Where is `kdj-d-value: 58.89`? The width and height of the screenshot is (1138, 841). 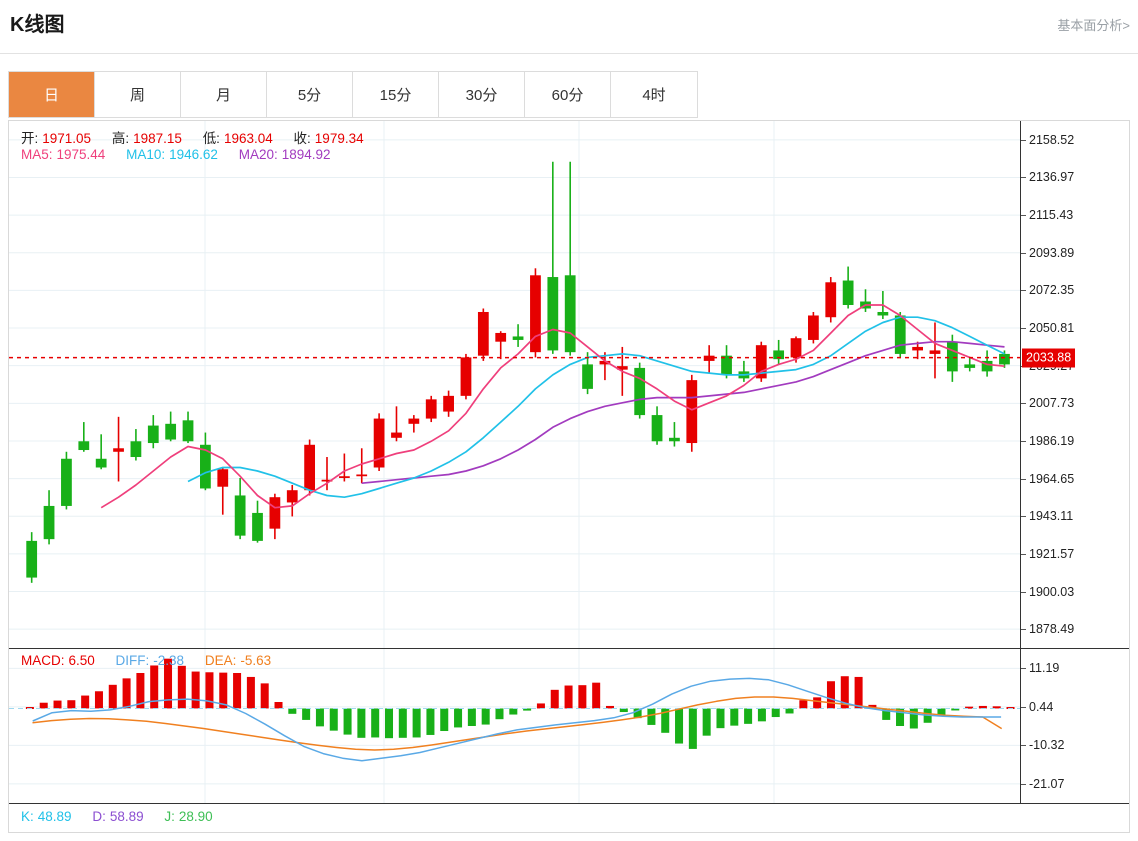
kdj-d-value: 58.89 is located at coordinates (126, 816).